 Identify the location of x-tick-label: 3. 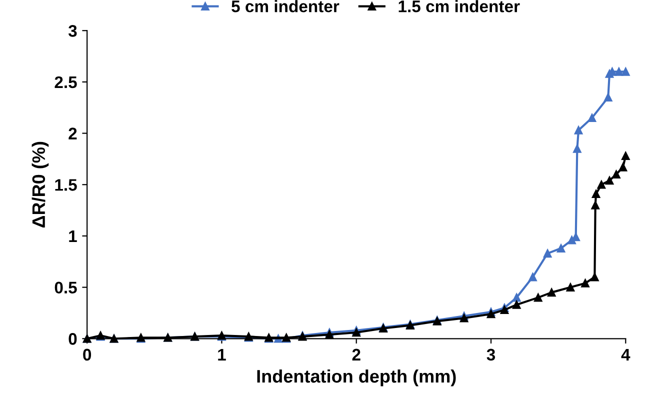
(491, 354).